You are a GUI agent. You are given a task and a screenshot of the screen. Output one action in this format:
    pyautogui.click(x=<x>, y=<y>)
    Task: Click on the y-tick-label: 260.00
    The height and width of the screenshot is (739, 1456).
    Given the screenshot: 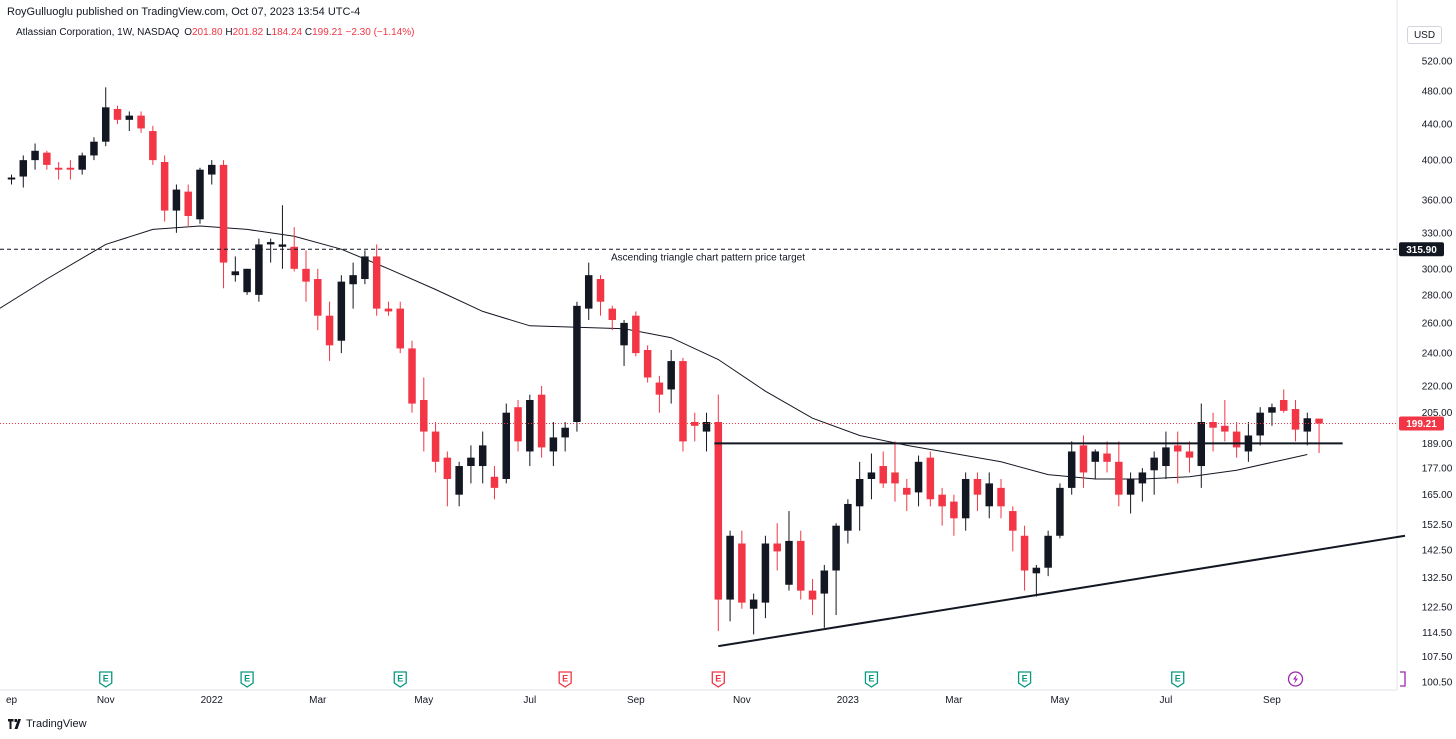 What is the action you would take?
    pyautogui.click(x=1437, y=323)
    